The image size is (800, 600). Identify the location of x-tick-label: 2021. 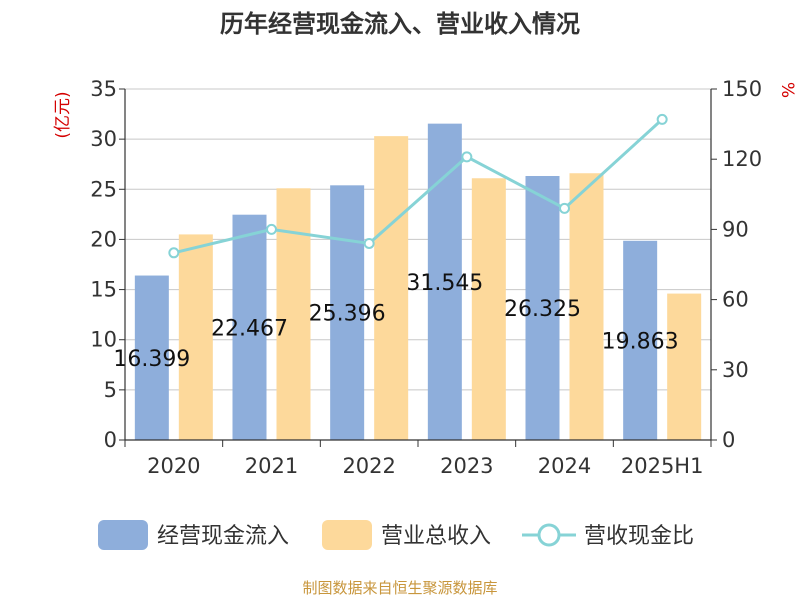
(271, 466).